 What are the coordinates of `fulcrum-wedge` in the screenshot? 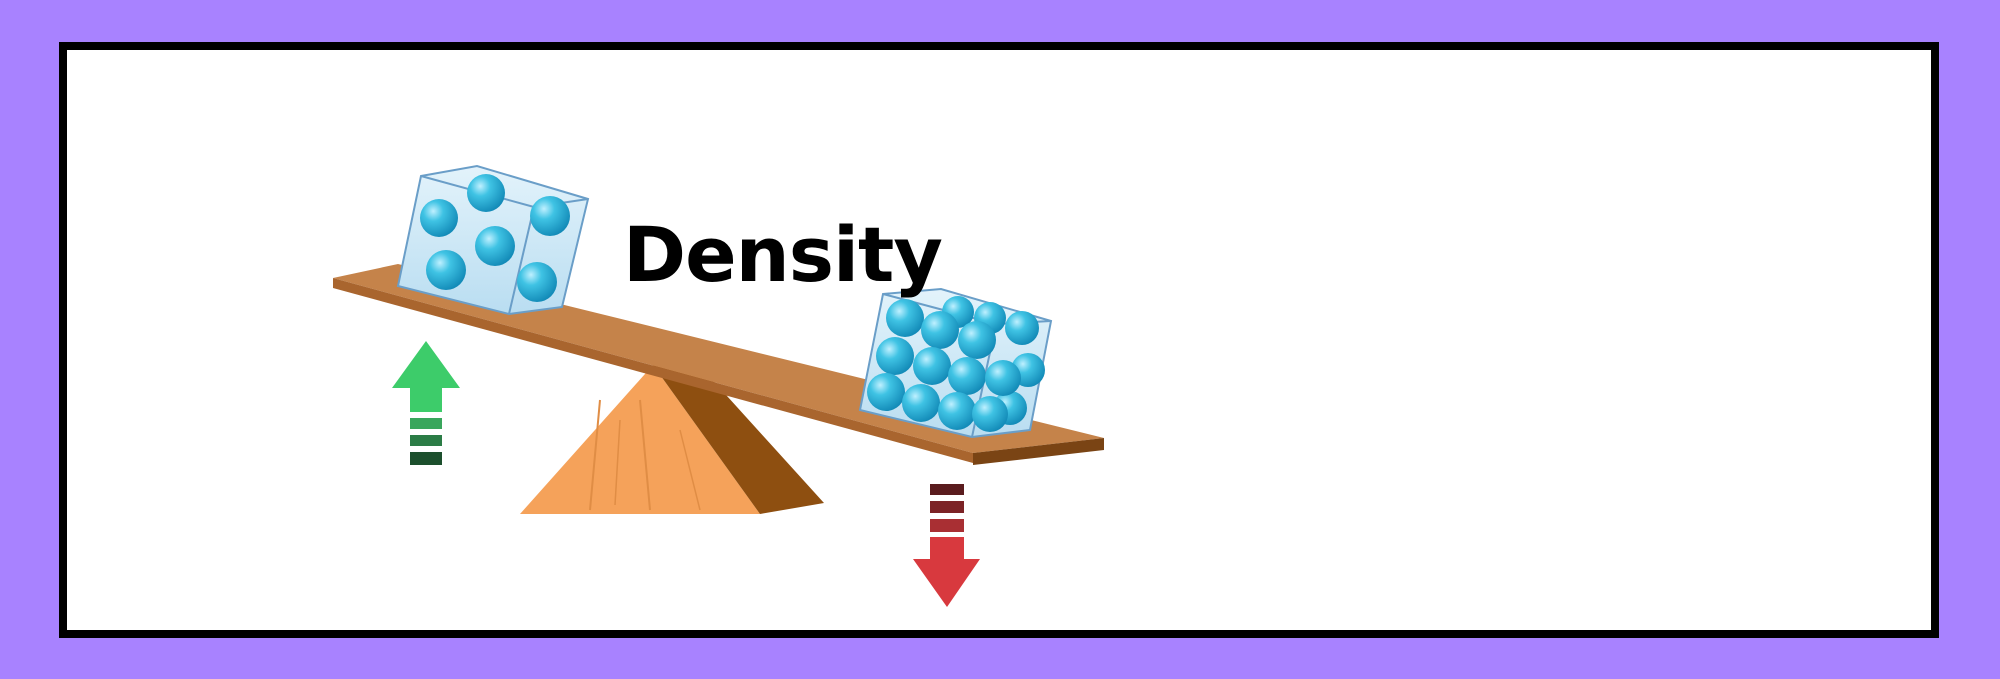 It's located at (672, 439).